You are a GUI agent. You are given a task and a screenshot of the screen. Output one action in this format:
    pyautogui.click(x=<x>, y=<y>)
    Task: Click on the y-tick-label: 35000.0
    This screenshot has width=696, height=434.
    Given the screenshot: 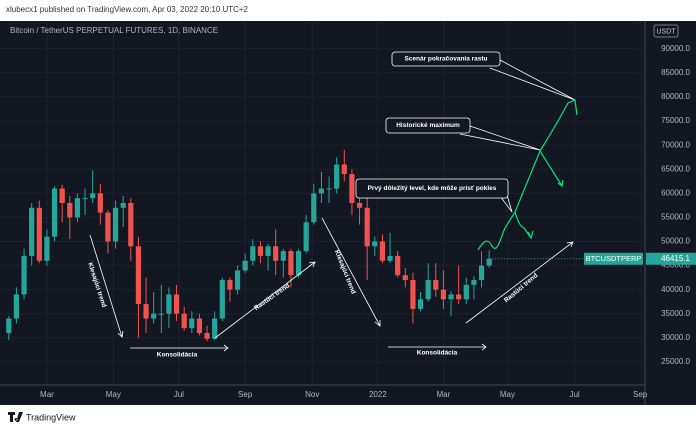 What is the action you would take?
    pyautogui.click(x=675, y=313)
    